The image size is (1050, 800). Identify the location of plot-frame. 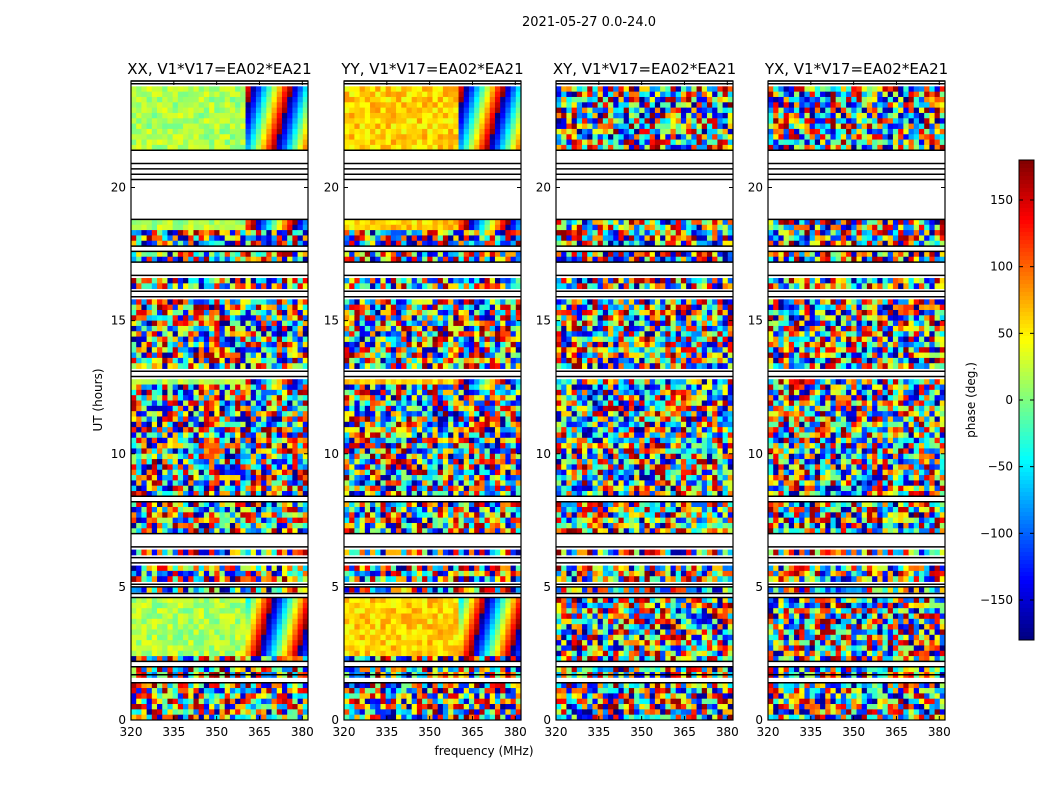
(644, 400).